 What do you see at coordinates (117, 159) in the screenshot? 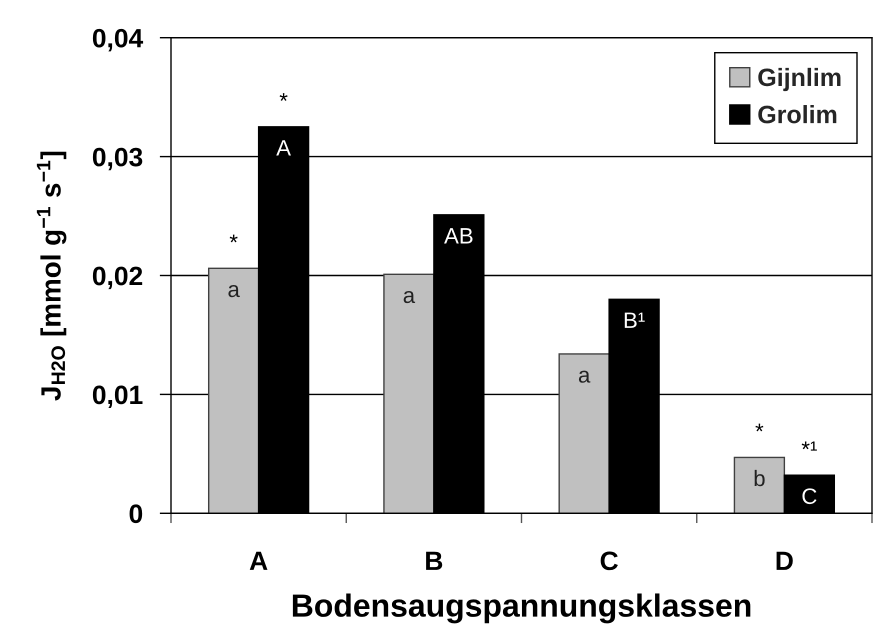
I see `y-tick-label: 0,03` at bounding box center [117, 159].